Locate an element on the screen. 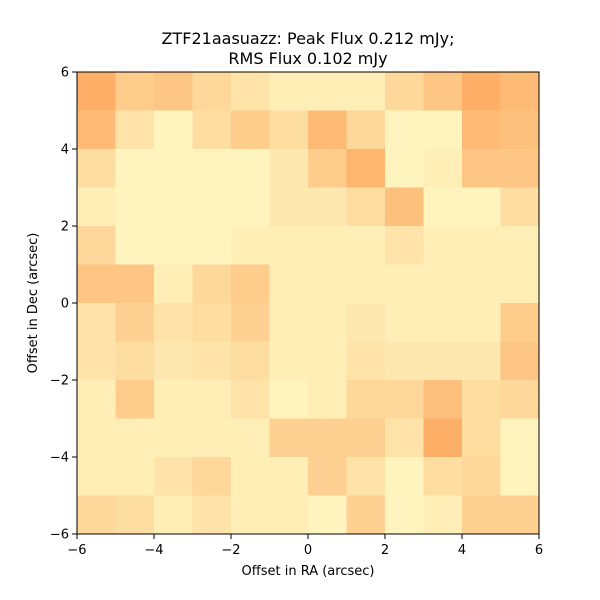 The image size is (600, 600). y-tick-label: 0 is located at coordinates (65, 304).